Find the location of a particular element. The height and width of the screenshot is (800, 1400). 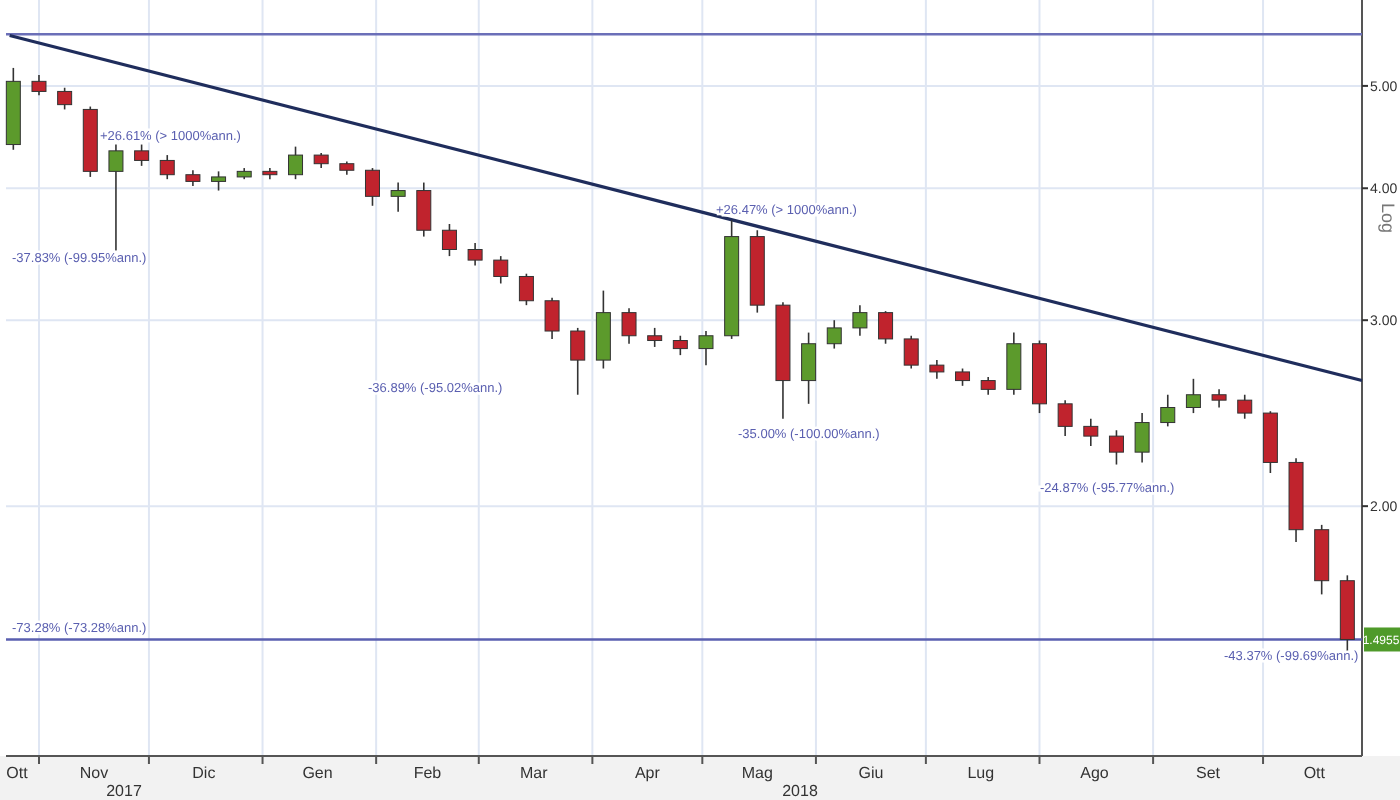

x-tick-label: Nov is located at coordinates (94, 773).